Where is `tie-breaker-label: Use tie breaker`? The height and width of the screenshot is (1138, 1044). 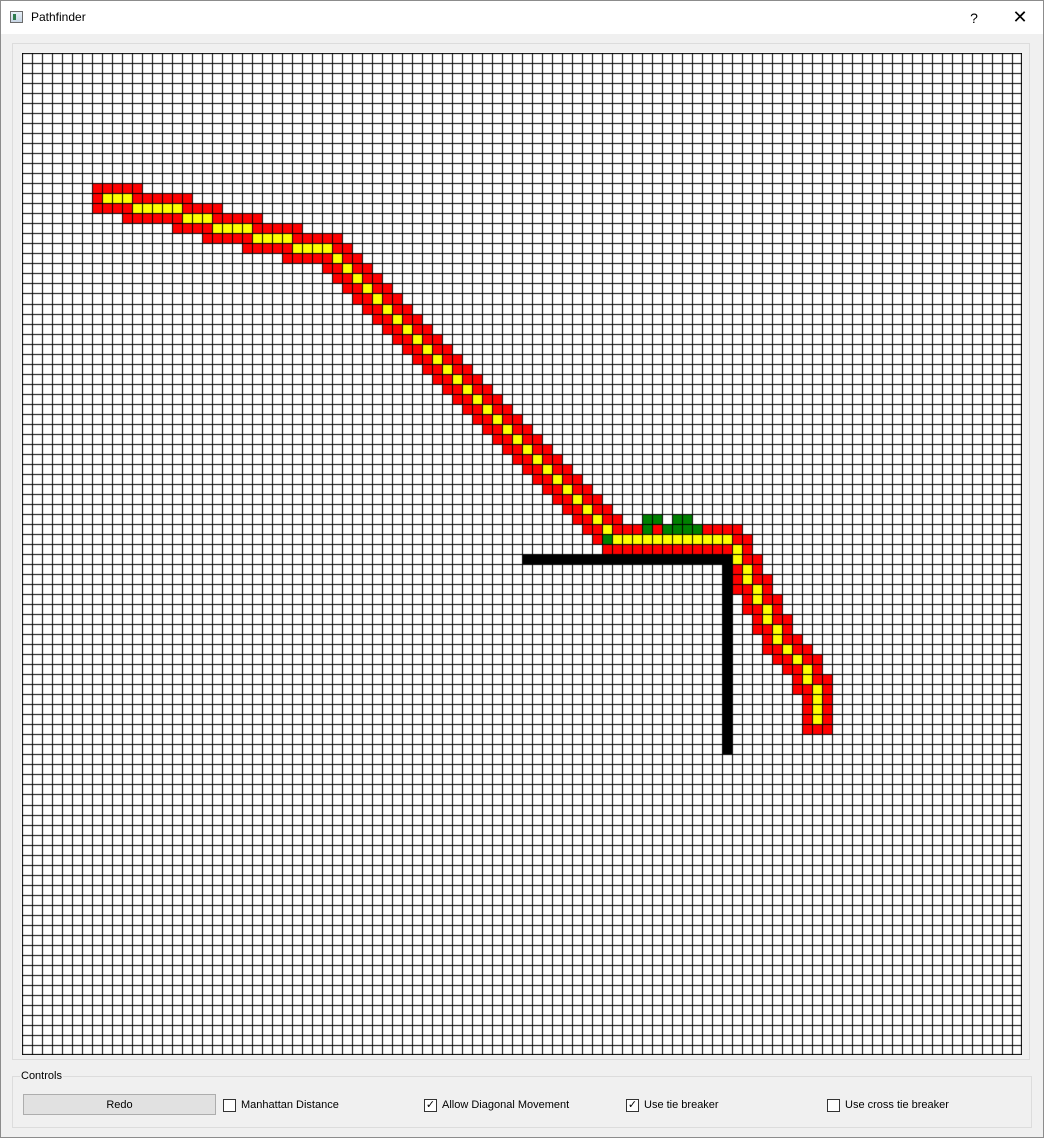
tie-breaker-label: Use tie breaker is located at coordinates (681, 1105).